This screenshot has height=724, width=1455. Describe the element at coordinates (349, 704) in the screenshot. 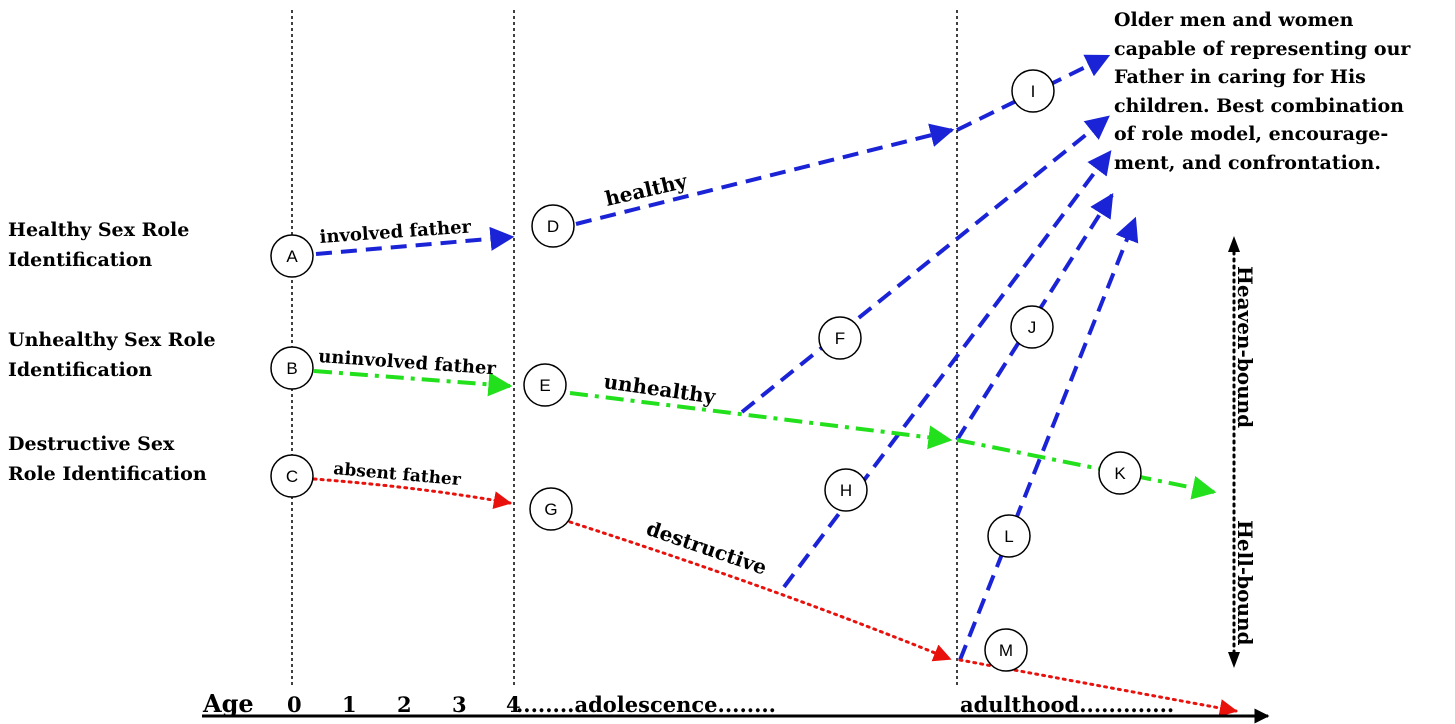

I see `age-tick-1: 1` at that location.